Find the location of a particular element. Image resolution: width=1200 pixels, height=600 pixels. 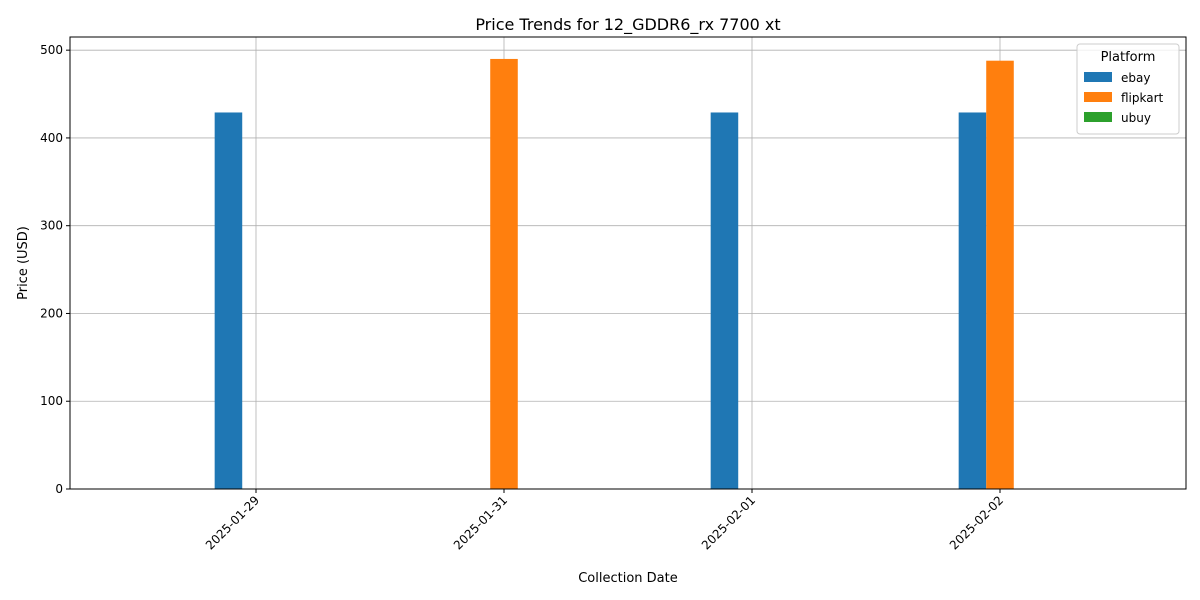

legend-items: ebay flipkart ubuy is located at coordinates (1124, 98).